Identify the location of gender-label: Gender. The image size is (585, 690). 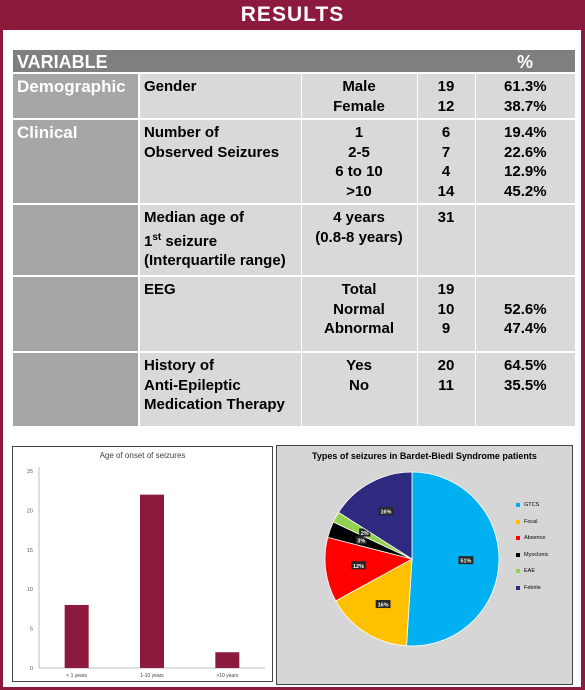
(220, 95).